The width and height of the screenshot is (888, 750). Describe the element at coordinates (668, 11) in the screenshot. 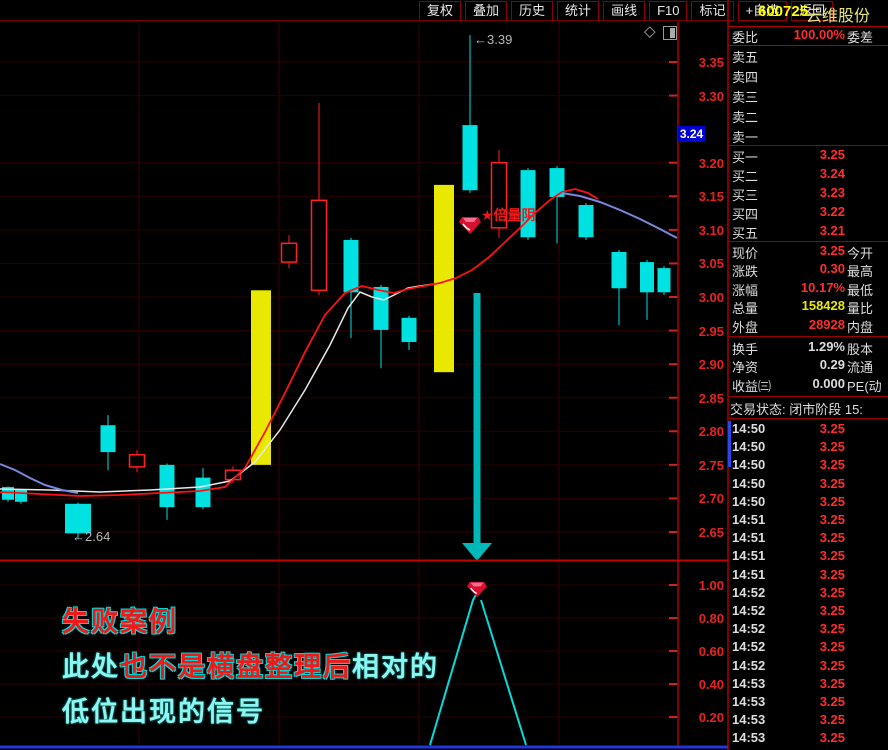

I see `menu-item-F10: F10` at that location.